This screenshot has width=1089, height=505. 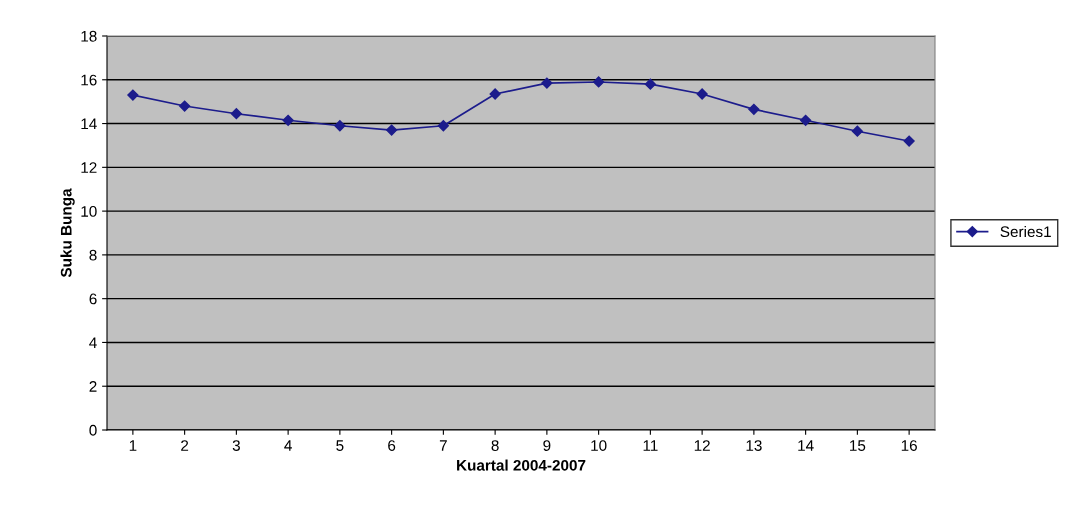 I want to click on x-tick-label: 13, so click(x=754, y=445).